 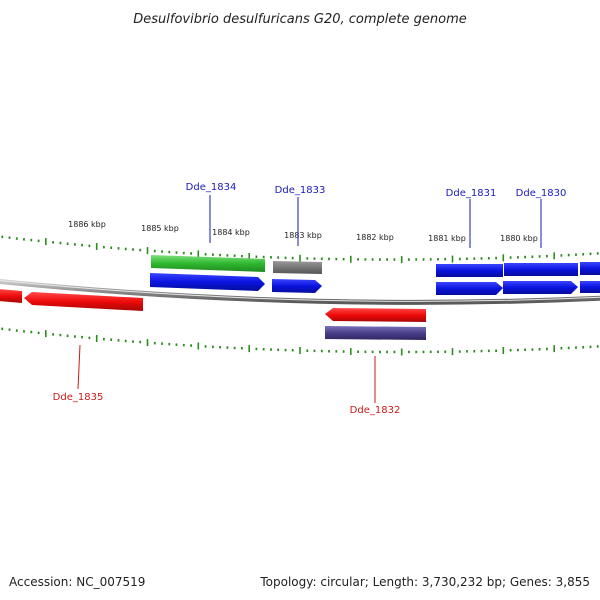 What do you see at coordinates (471, 193) in the screenshot?
I see `gene-label-dde-1831: Dde_1831` at bounding box center [471, 193].